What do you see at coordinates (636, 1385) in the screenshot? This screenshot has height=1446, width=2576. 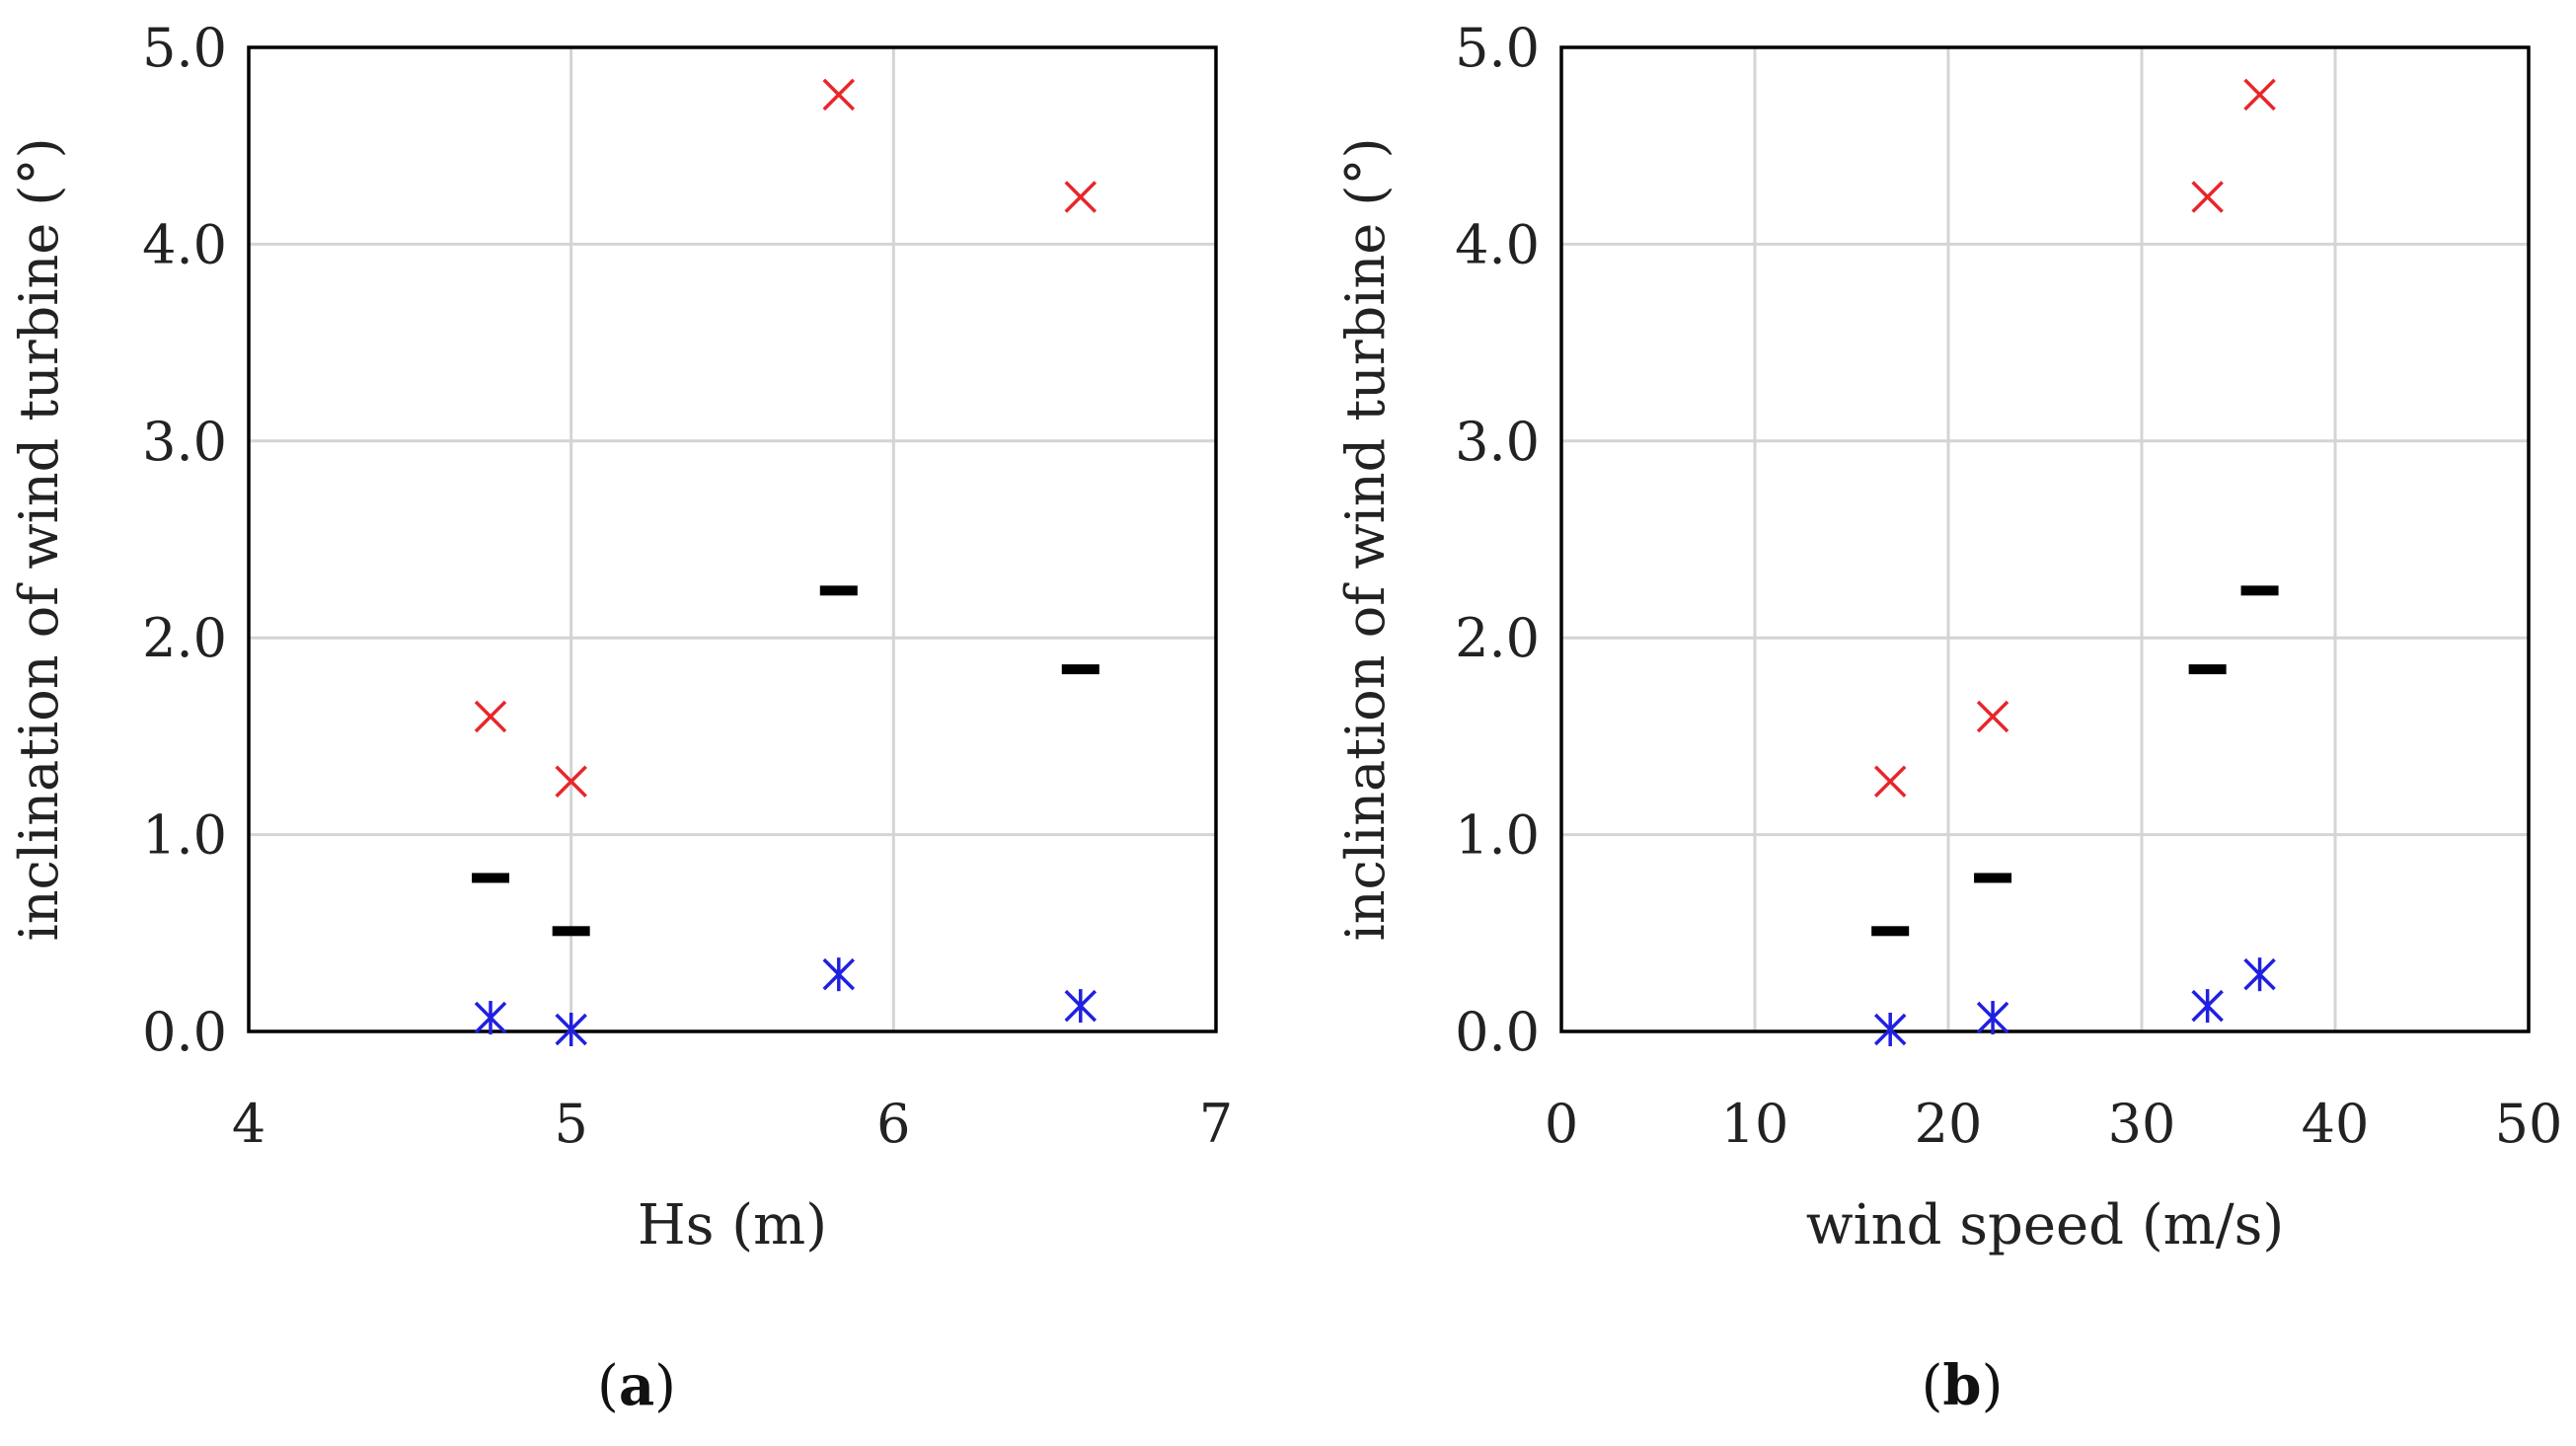 I see `panel-a-caption: (a)` at bounding box center [636, 1385].